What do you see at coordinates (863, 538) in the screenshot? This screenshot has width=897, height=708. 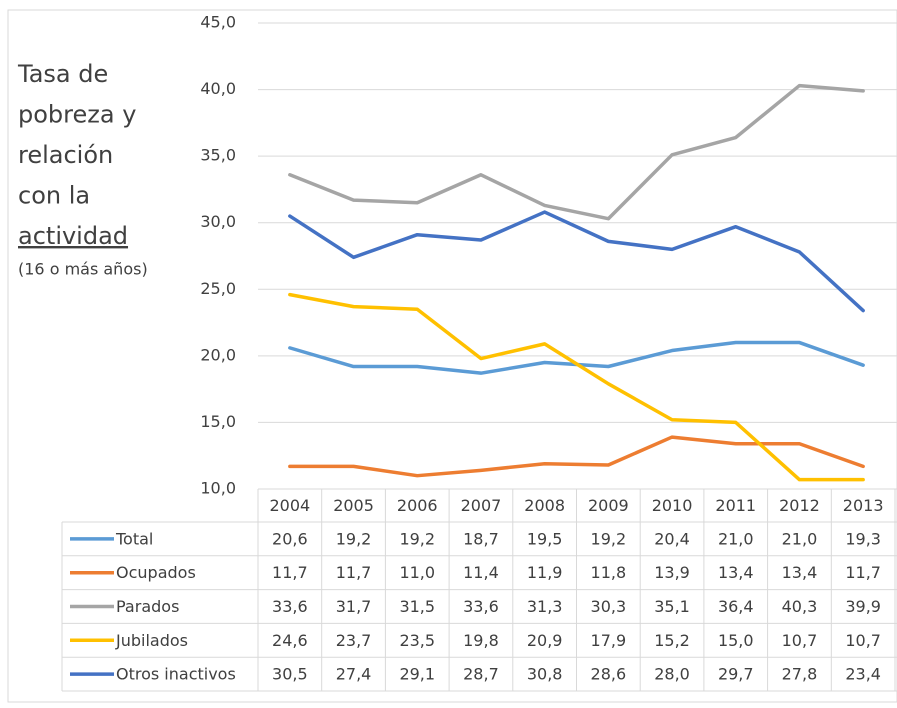 I see `table-cell: 19,3` at bounding box center [863, 538].